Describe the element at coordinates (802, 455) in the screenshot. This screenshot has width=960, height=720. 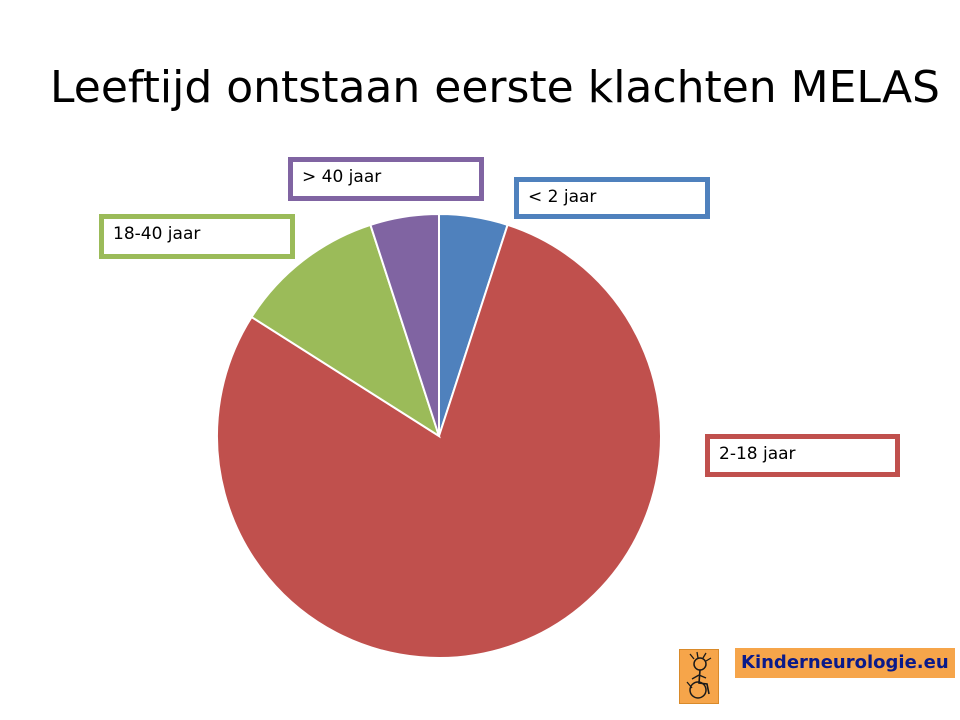
I see `slice-label-2-18: 2-18 jaar` at that location.